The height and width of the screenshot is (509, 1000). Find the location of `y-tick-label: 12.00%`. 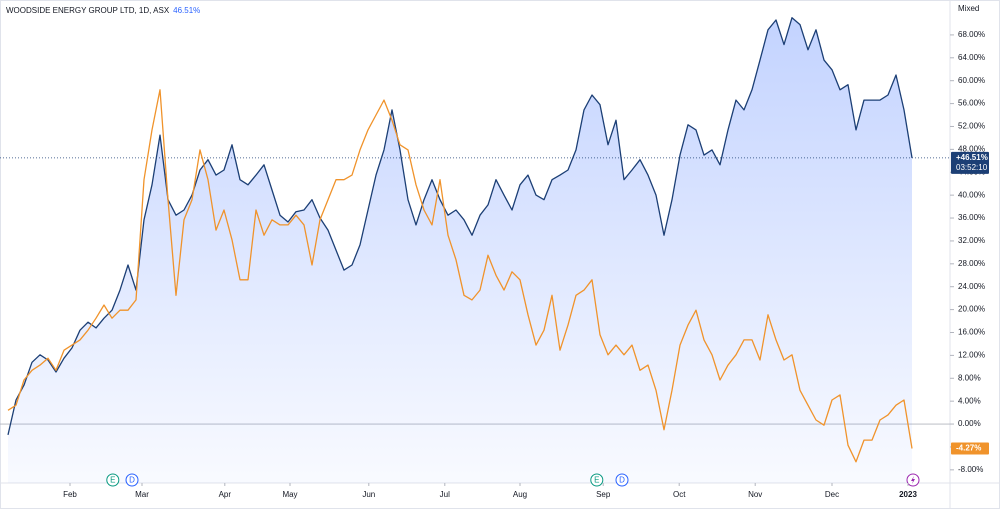

y-tick-label: 12.00% is located at coordinates (971, 354).